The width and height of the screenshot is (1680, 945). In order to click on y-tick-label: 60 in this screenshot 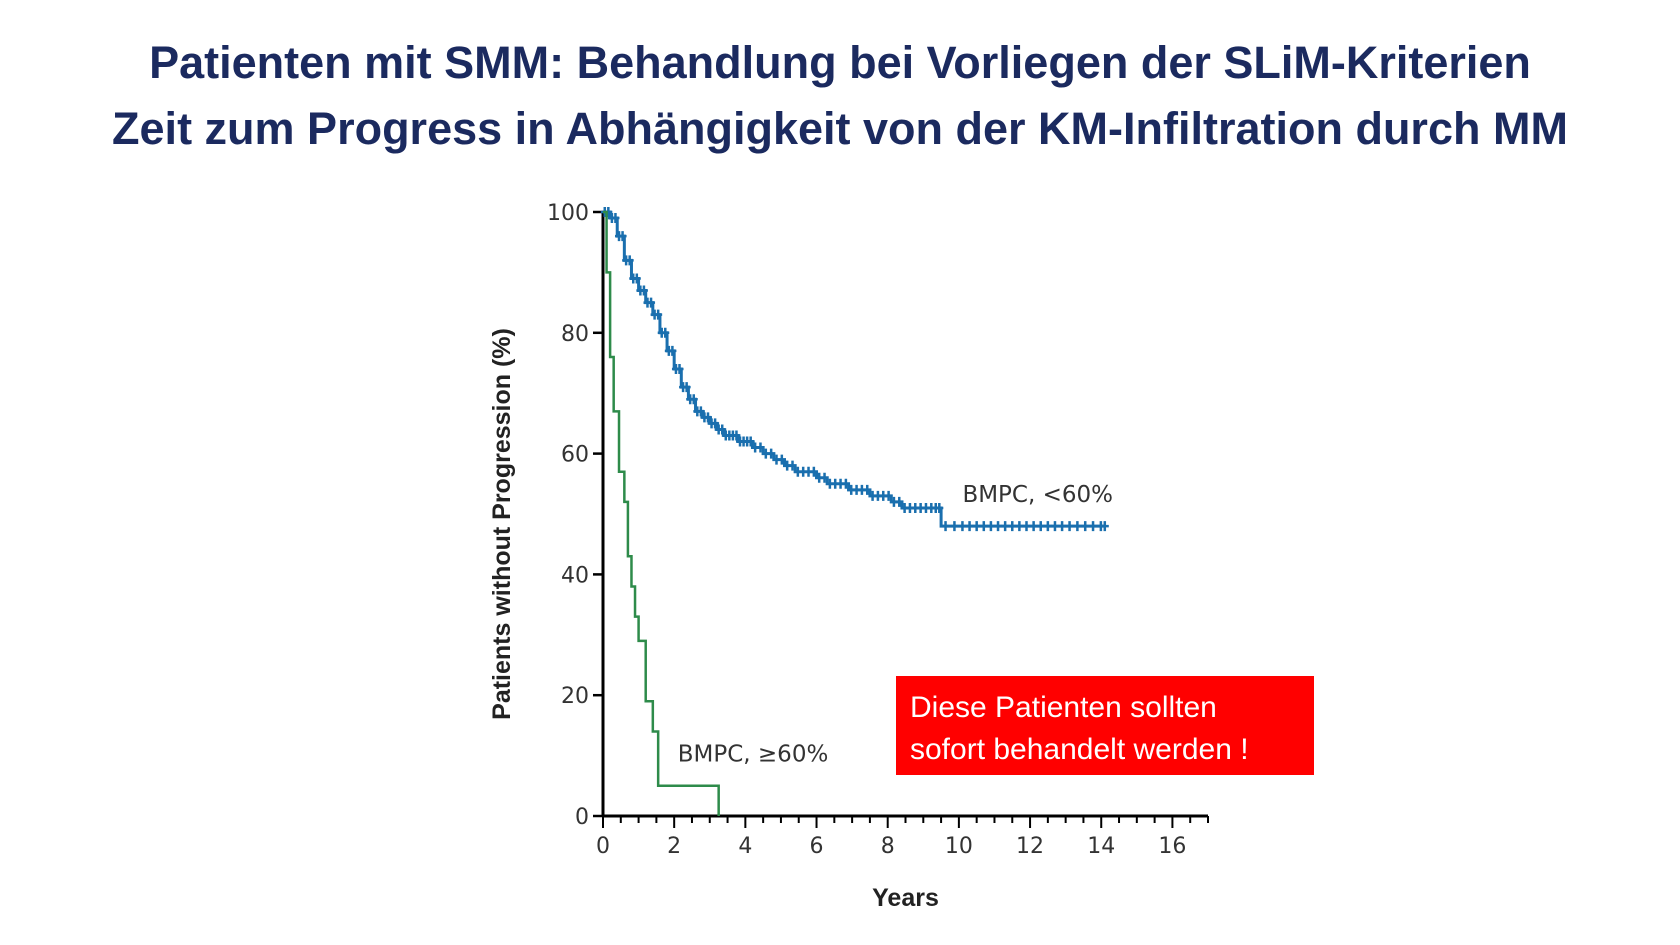, I will do `click(575, 455)`.